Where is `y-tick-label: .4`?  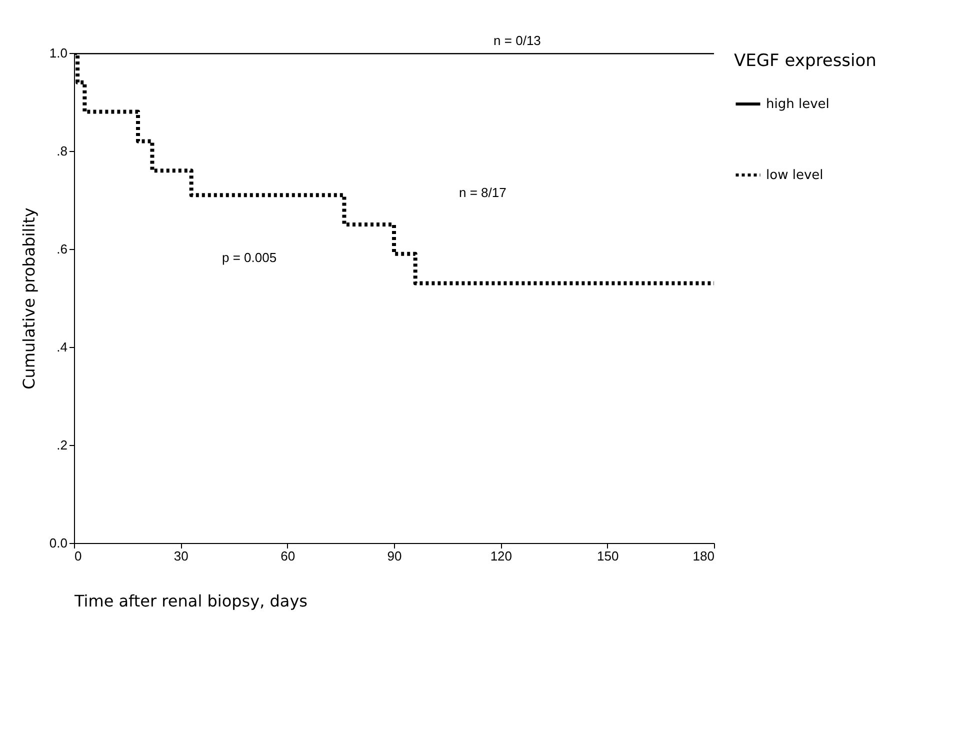
y-tick-label: .4 is located at coordinates (62, 347).